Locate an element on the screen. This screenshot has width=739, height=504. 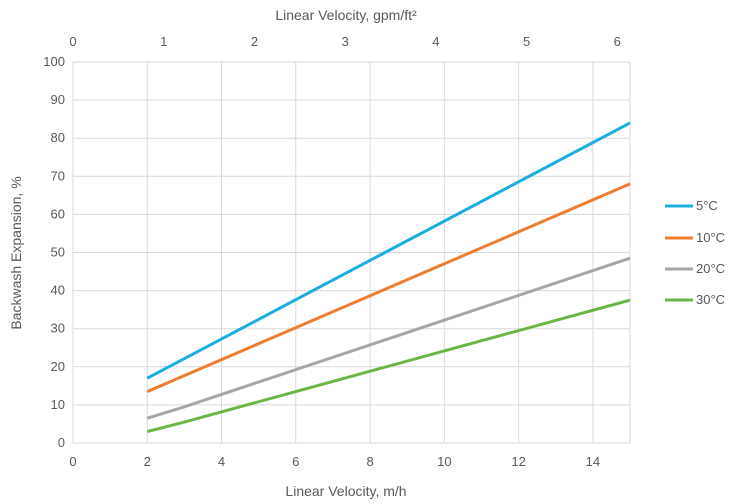
legend-label: 10°C is located at coordinates (710, 237).